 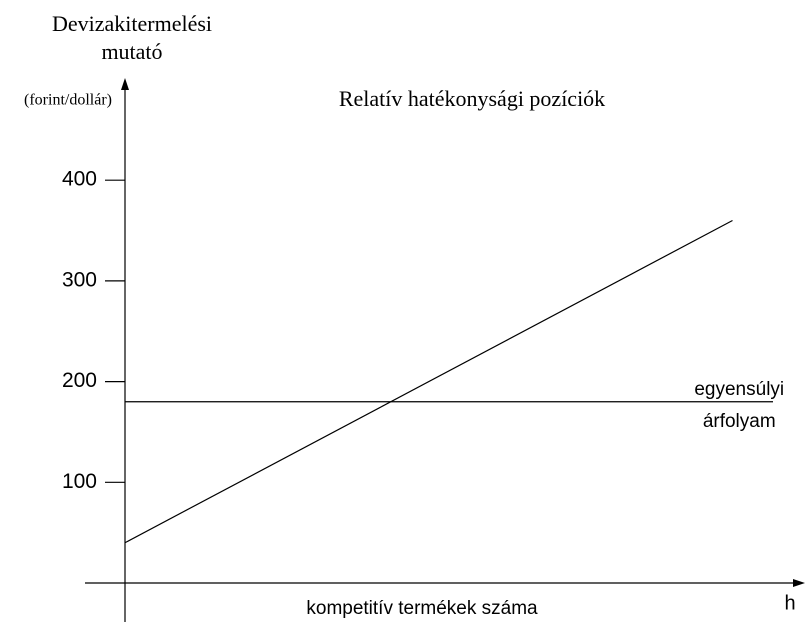 I want to click on y-axis-unit: (forint/dollár), so click(x=68, y=100).